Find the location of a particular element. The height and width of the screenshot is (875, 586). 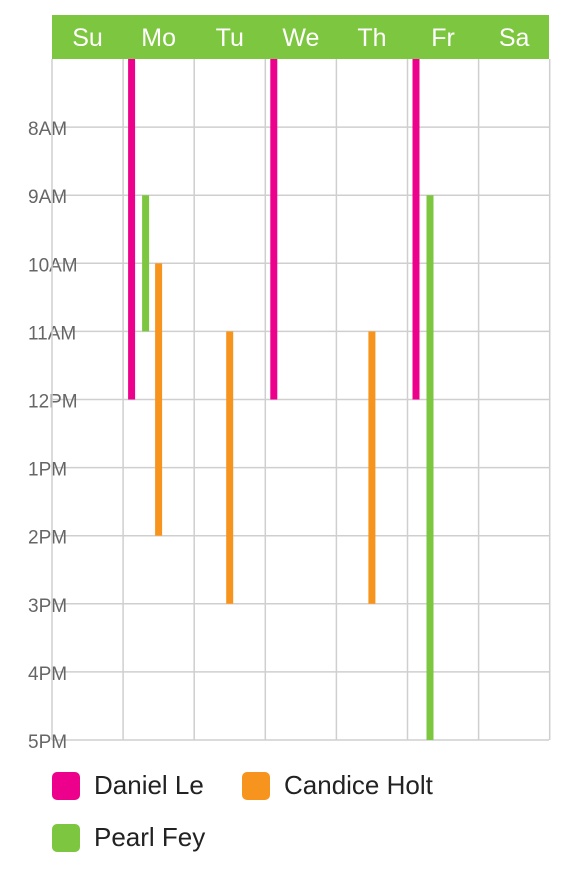

range-bar-daniel-le-fr is located at coordinates (416, 229).